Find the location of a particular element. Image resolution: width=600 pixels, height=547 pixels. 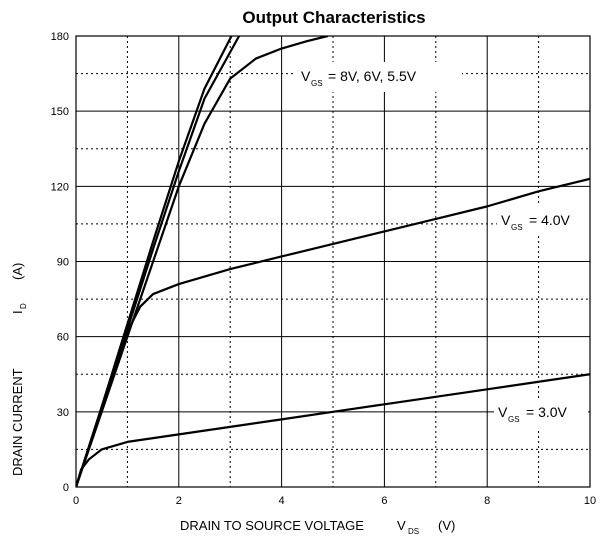

annotation-vgs-3-sub: GS is located at coordinates (514, 419).